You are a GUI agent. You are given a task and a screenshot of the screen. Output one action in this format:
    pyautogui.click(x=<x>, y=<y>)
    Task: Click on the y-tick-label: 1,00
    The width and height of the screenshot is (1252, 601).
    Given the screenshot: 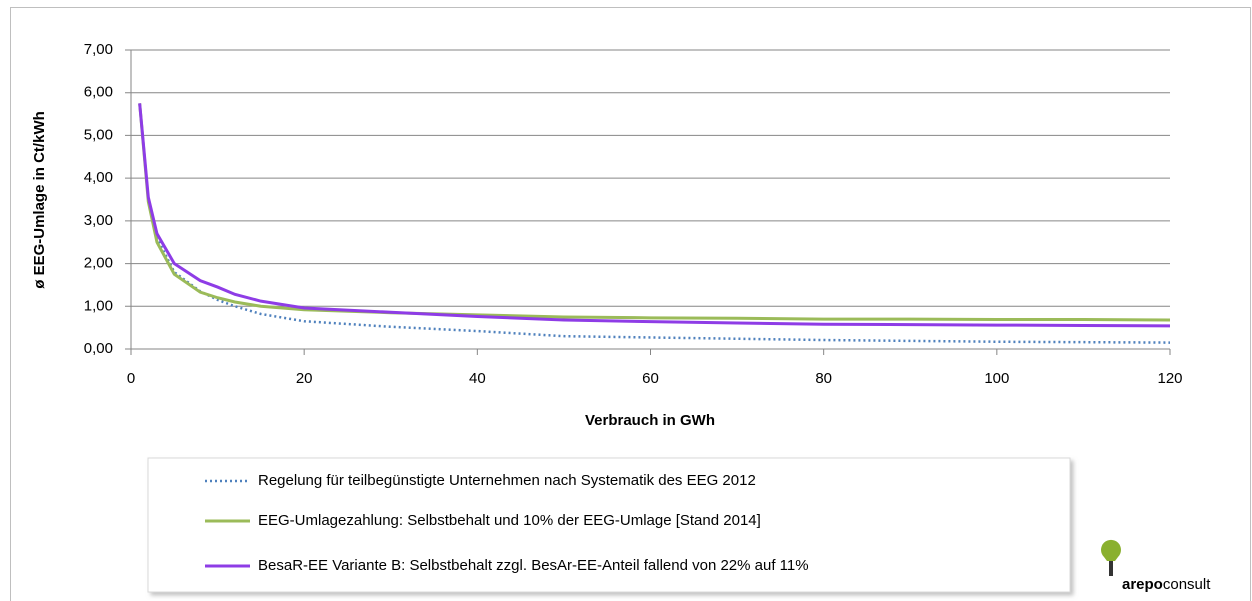 What is the action you would take?
    pyautogui.click(x=98, y=305)
    